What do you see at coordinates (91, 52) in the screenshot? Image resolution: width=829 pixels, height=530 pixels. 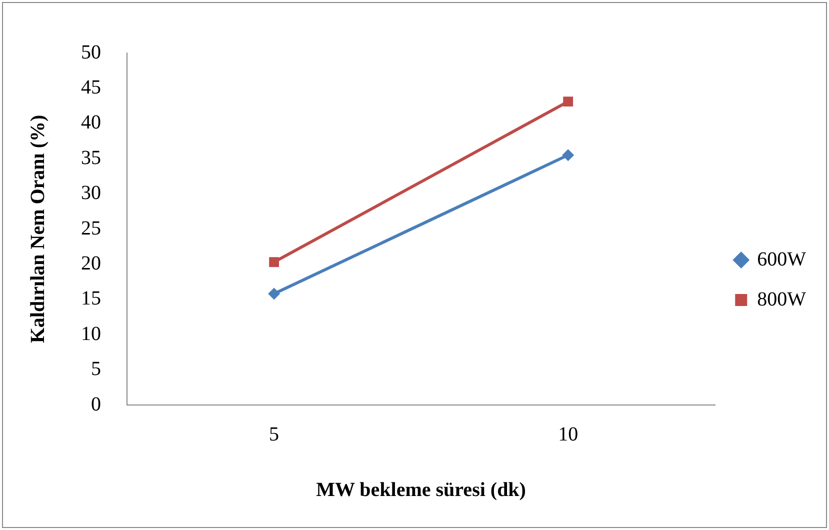 I see `y-tick-label: 50` at bounding box center [91, 52].